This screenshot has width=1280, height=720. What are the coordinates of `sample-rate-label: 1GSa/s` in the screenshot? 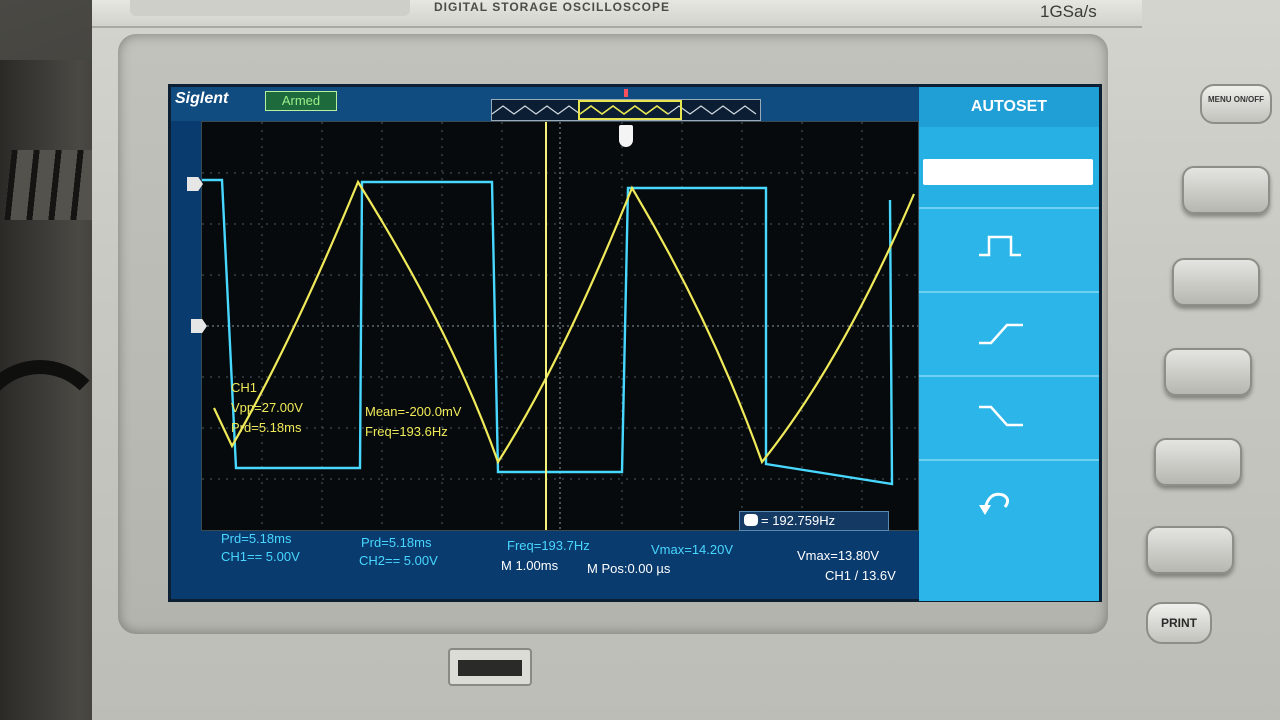 It's located at (1068, 11).